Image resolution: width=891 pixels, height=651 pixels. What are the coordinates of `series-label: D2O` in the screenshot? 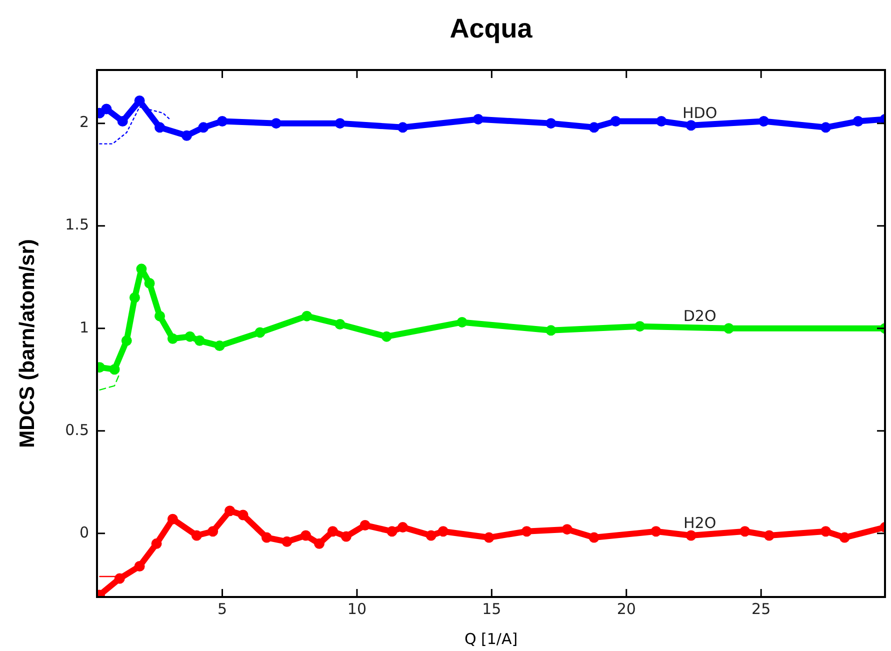 It's located at (699, 315).